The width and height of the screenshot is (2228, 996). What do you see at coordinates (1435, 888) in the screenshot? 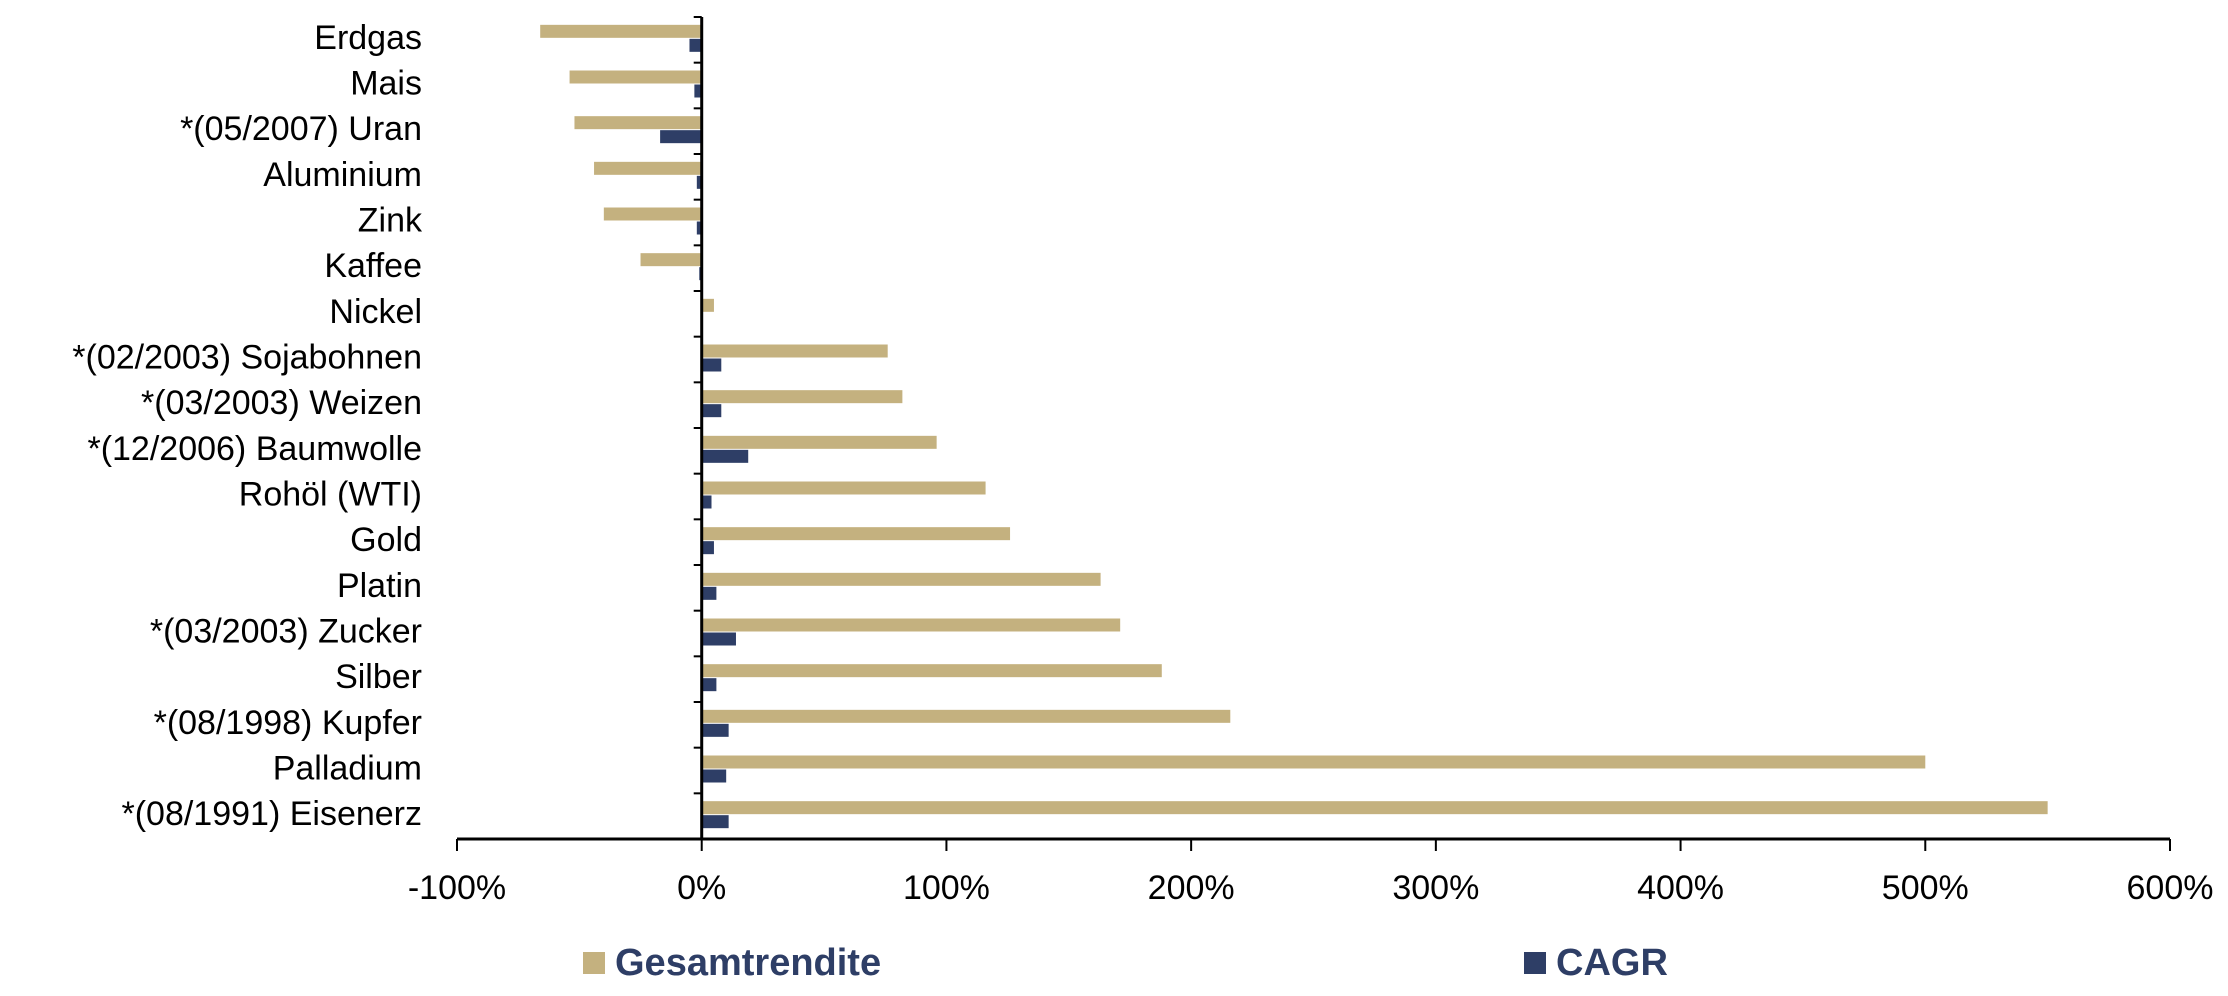
I see `x-tick-label: 300%` at bounding box center [1435, 888].